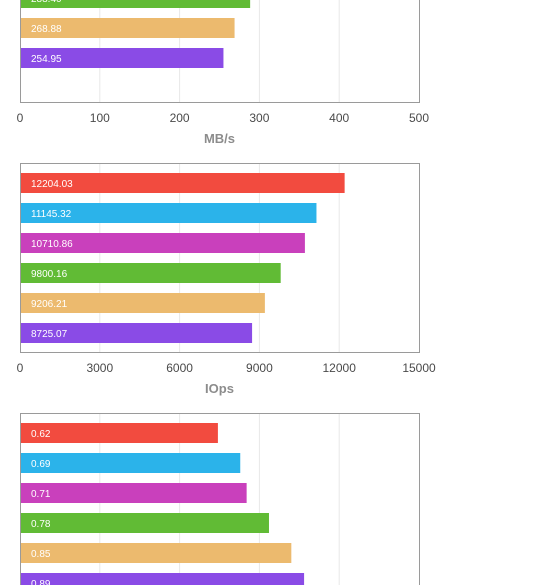 The image size is (560, 585). Describe the element at coordinates (41, 494) in the screenshot. I see `bar-value-label: 0.71` at that location.